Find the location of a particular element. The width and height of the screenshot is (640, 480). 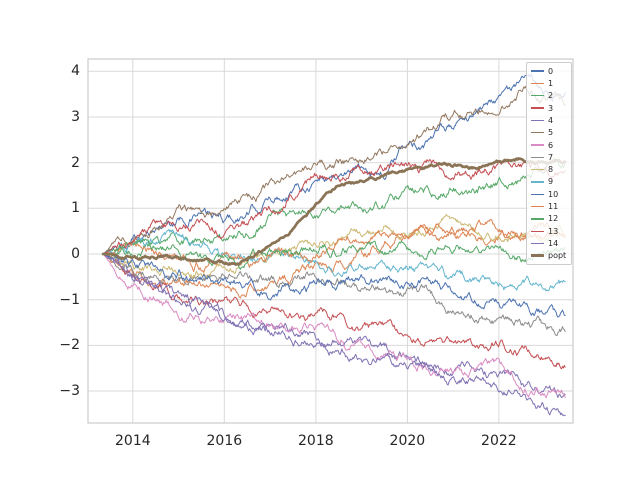

y-tick-label: 1 is located at coordinates (75, 208).